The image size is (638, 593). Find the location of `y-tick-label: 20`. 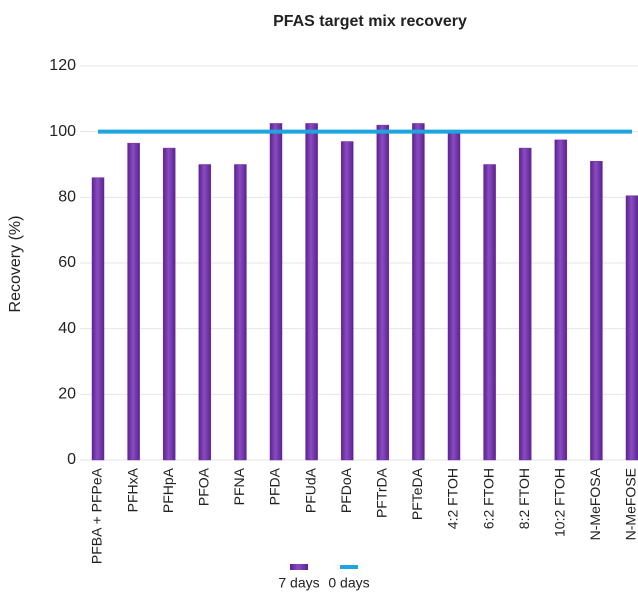

y-tick-label: 20 is located at coordinates (67, 394).